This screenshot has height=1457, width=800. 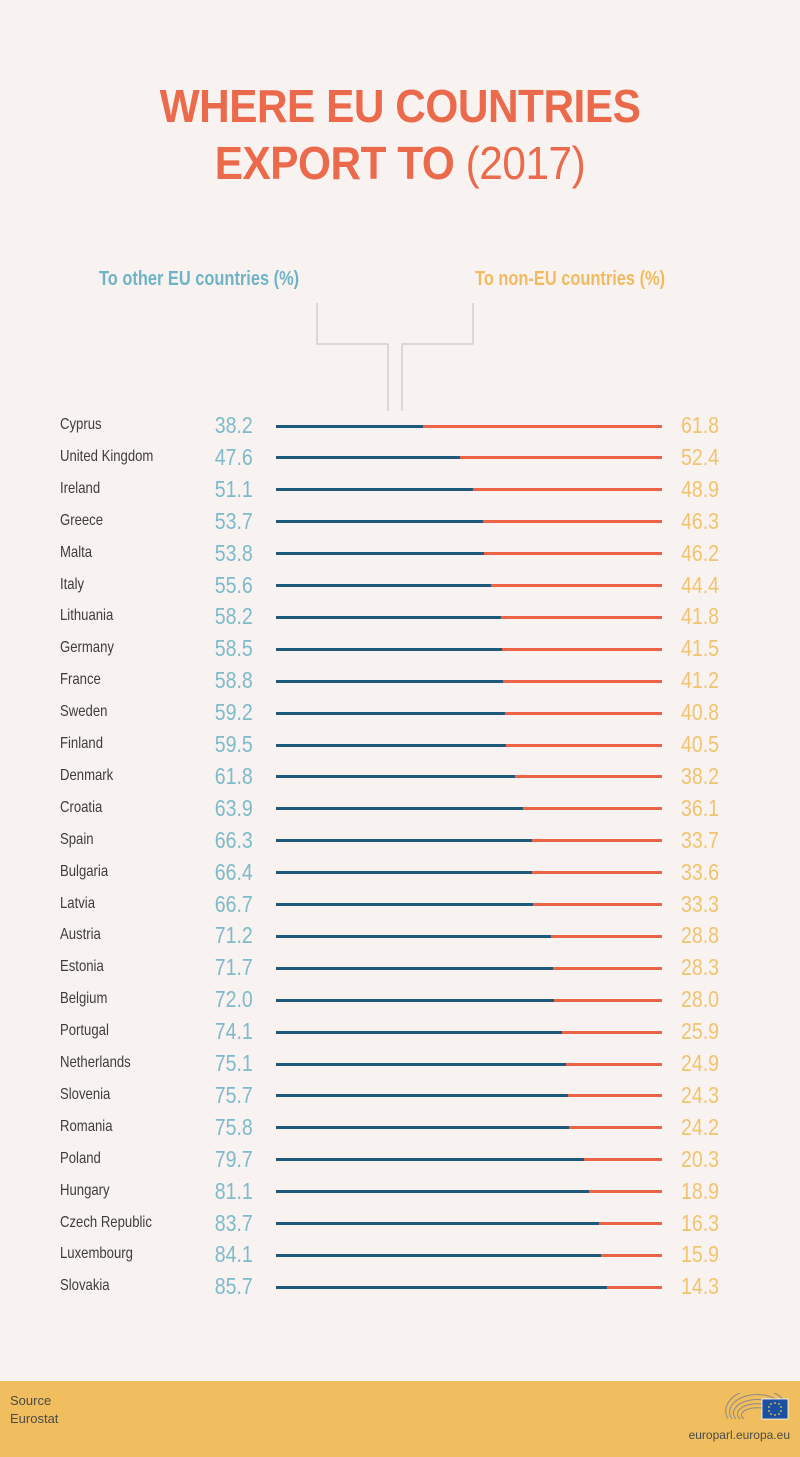 I want to click on non-eu-value-label: 40.5, so click(x=700, y=744).